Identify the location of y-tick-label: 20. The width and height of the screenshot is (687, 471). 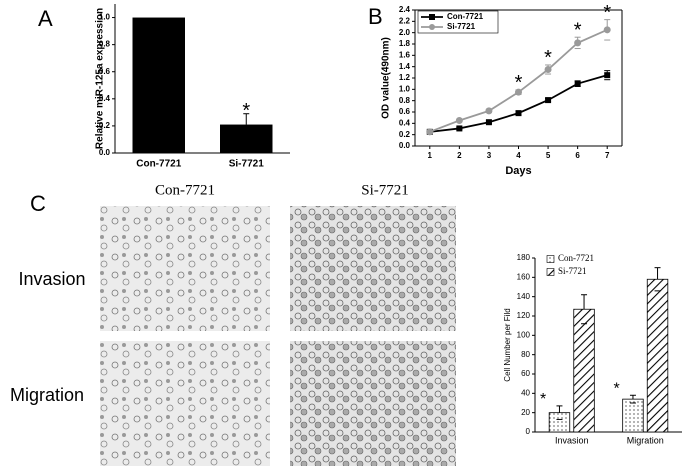
(525, 412).